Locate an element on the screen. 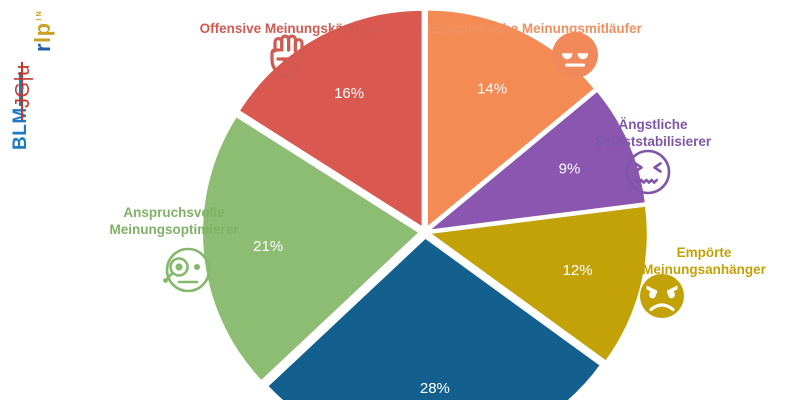 This screenshot has width=800, height=400. category-label-aengstliche: Ängstliche Selbststabilisierer is located at coordinates (653, 125).